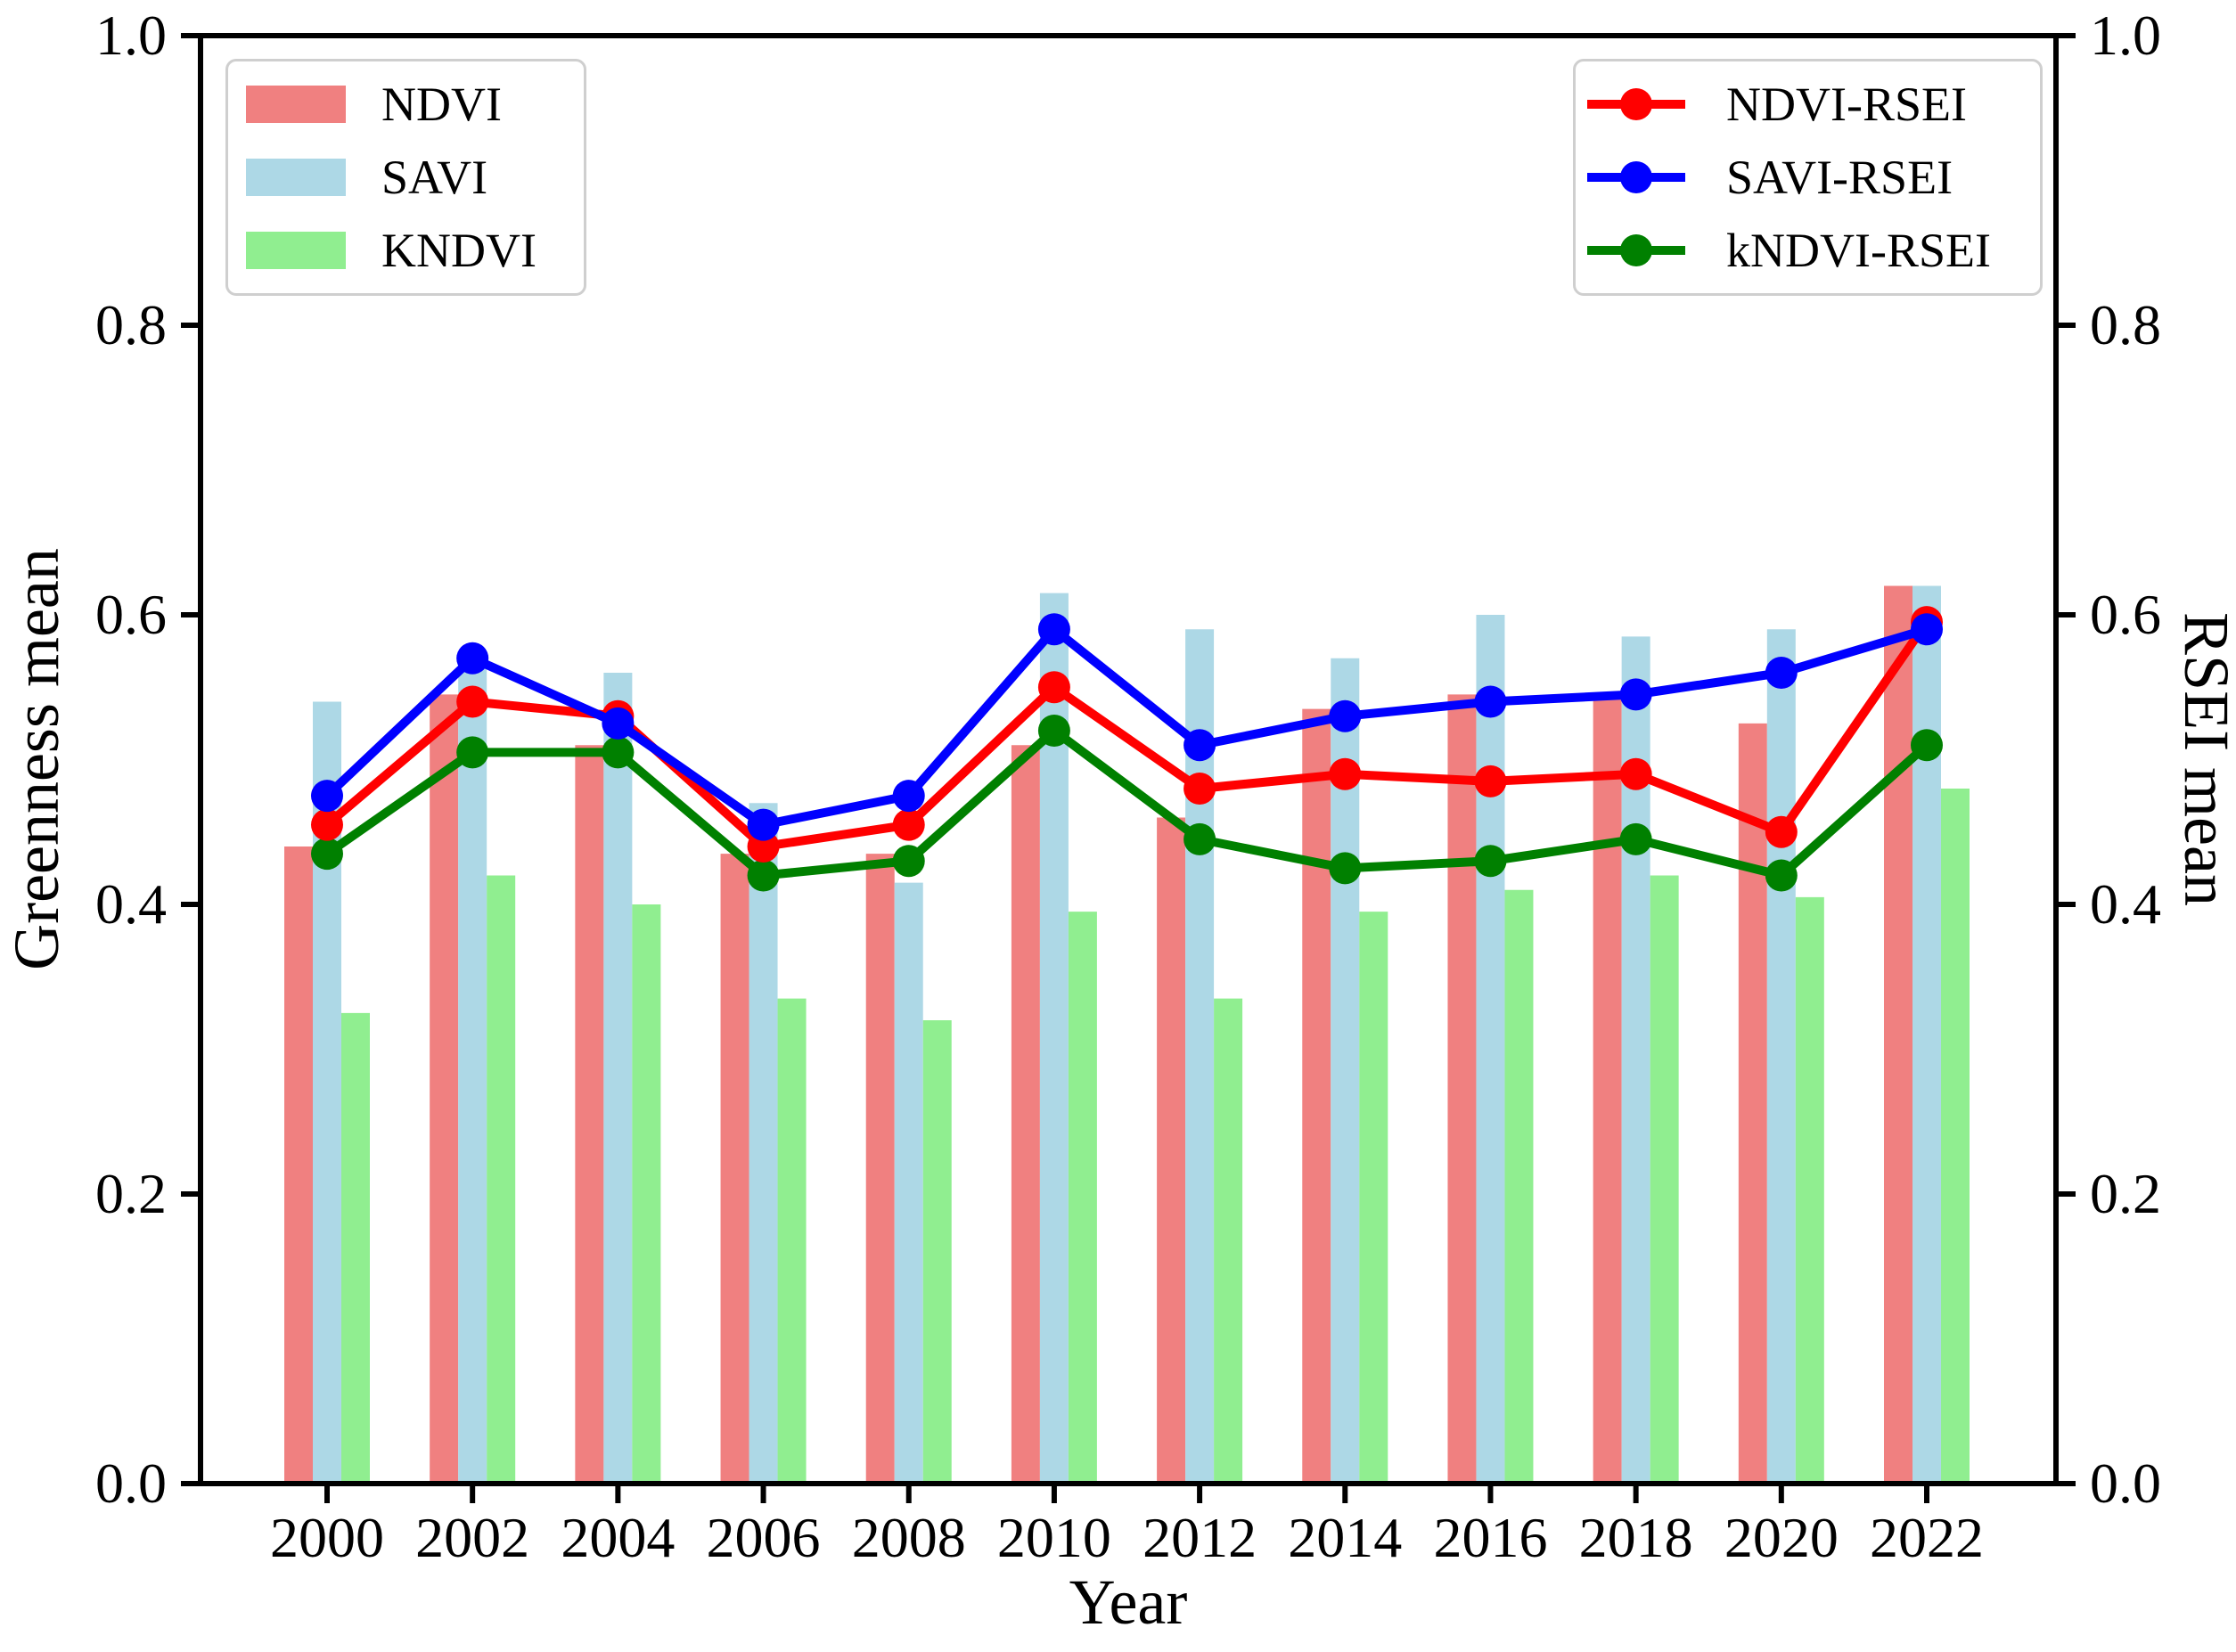  Describe the element at coordinates (1927, 746) in the screenshot. I see `marker-kNDVI-RSEI-2022` at that location.